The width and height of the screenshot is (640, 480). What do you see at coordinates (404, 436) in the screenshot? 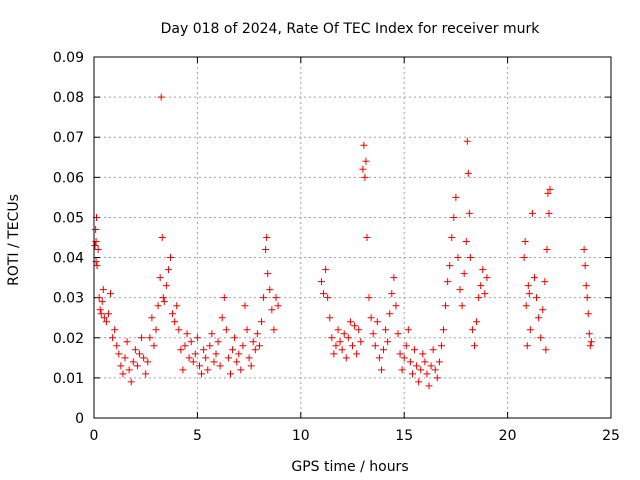
I see `x-tick-label: 15` at bounding box center [404, 436].